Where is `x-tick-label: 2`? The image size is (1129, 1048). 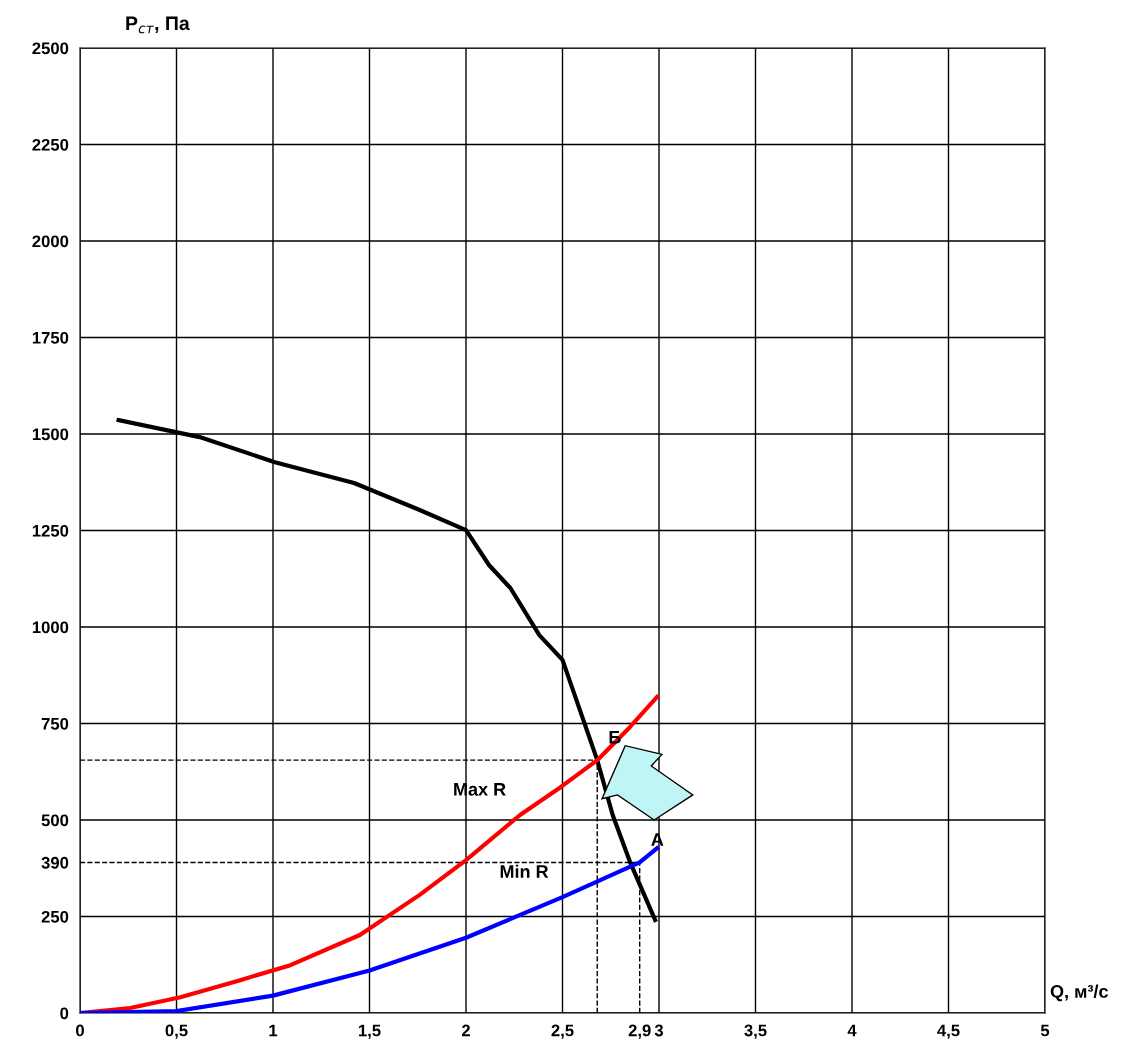 x-tick-label: 2 is located at coordinates (465, 1030).